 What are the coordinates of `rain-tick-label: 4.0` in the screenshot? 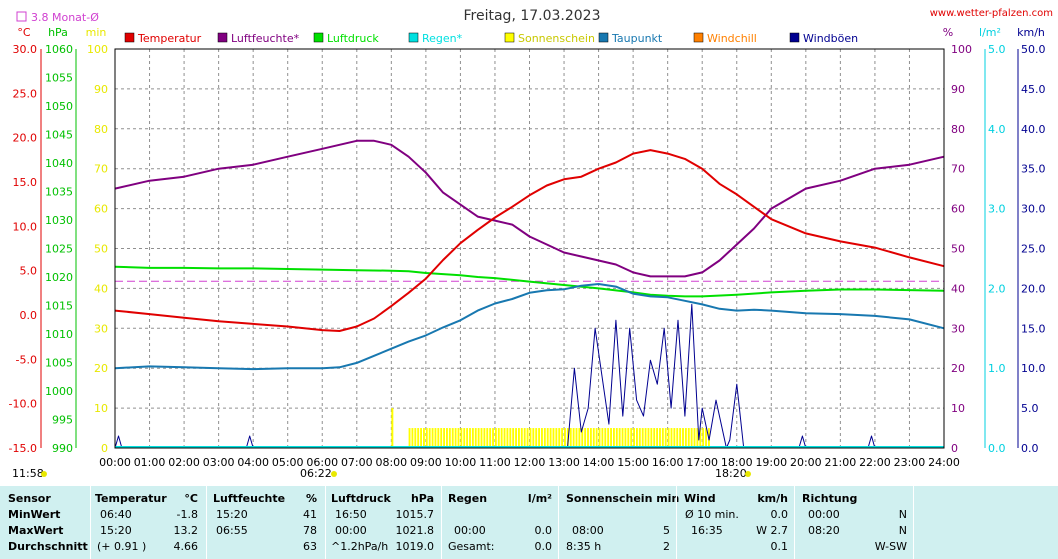 It's located at (997, 129).